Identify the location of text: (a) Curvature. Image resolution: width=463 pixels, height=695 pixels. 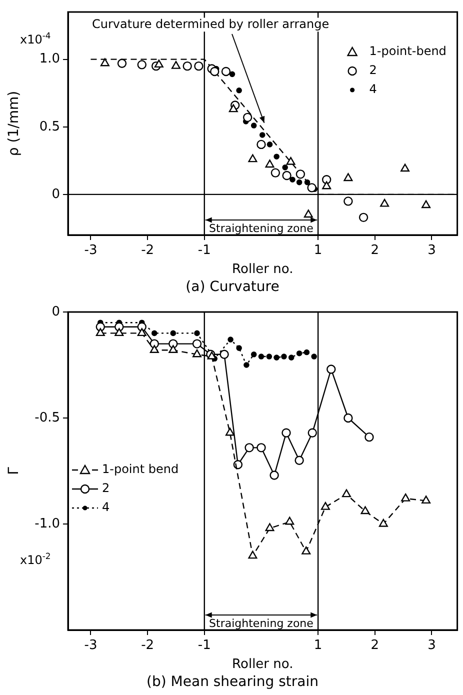
(233, 287).